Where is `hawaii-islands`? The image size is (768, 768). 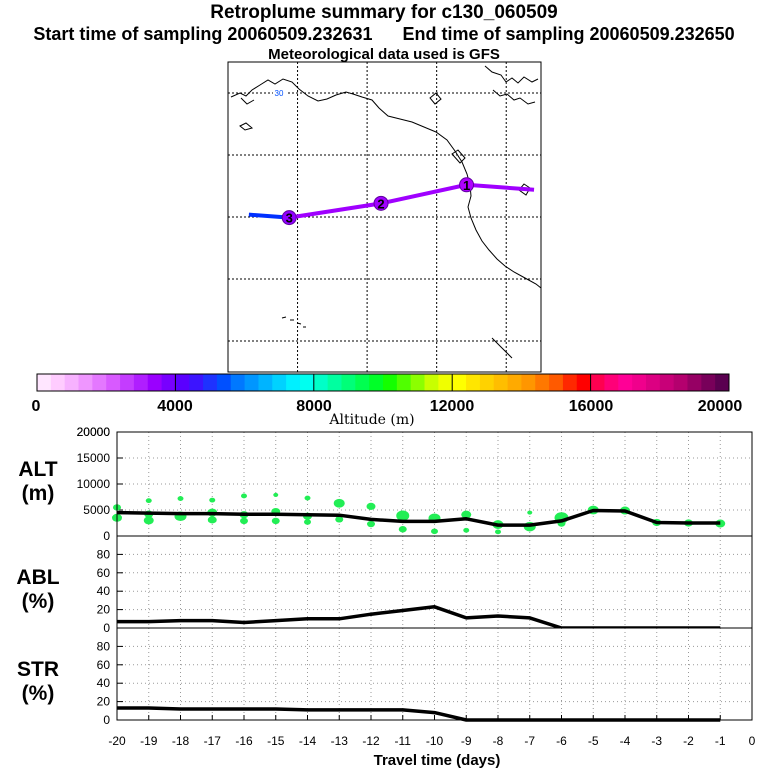 hawaii-islands is located at coordinates (293, 322).